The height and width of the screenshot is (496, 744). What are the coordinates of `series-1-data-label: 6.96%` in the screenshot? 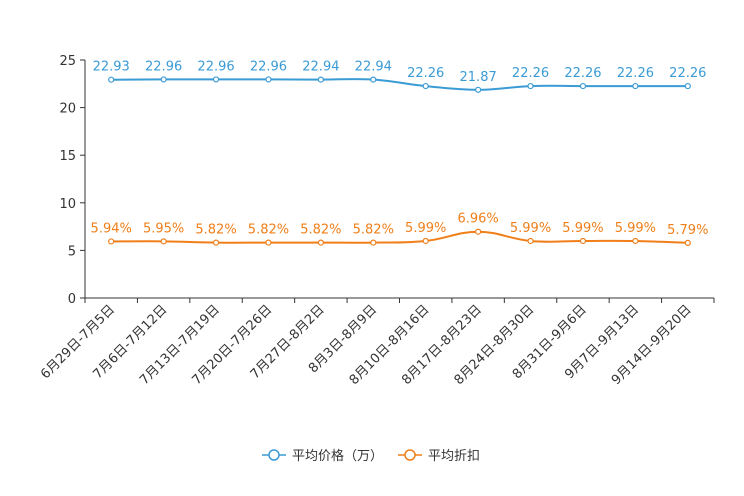 It's located at (477, 219).